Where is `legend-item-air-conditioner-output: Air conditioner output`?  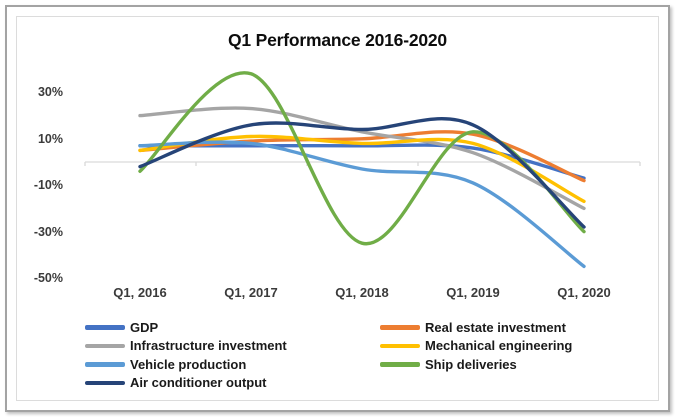 legend-item-air-conditioner-output: Air conditioner output is located at coordinates (232, 383).